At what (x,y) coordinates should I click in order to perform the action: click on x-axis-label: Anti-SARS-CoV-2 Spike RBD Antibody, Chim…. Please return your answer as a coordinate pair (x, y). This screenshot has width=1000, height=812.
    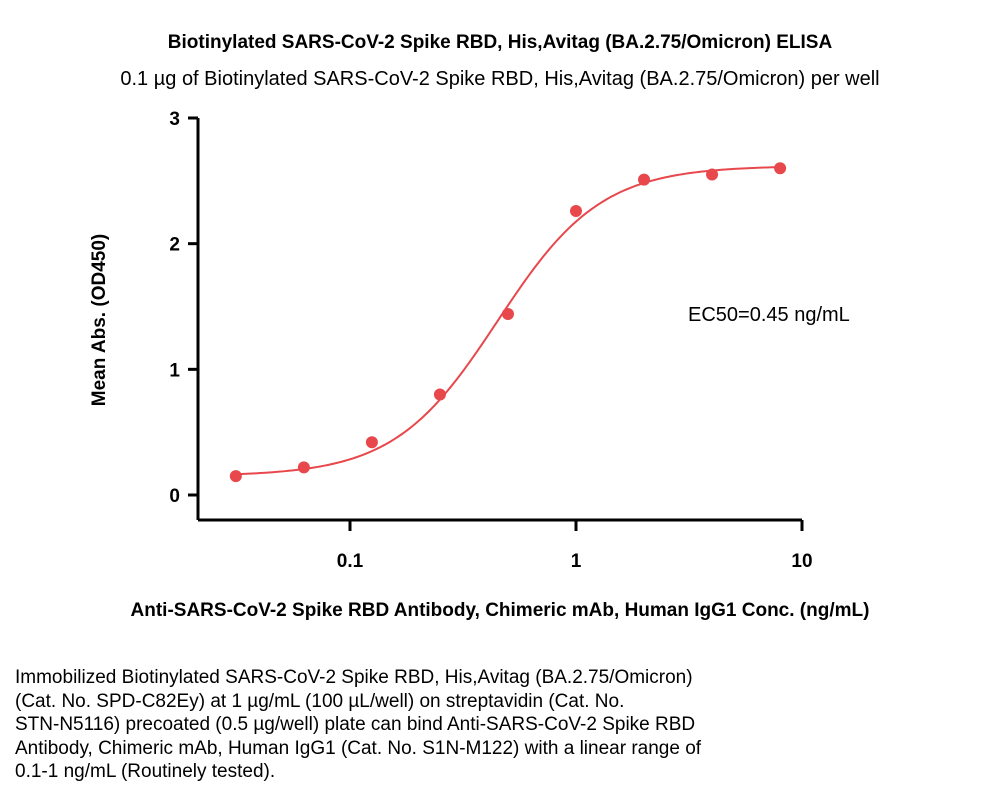
    Looking at the image, I should click on (500, 610).